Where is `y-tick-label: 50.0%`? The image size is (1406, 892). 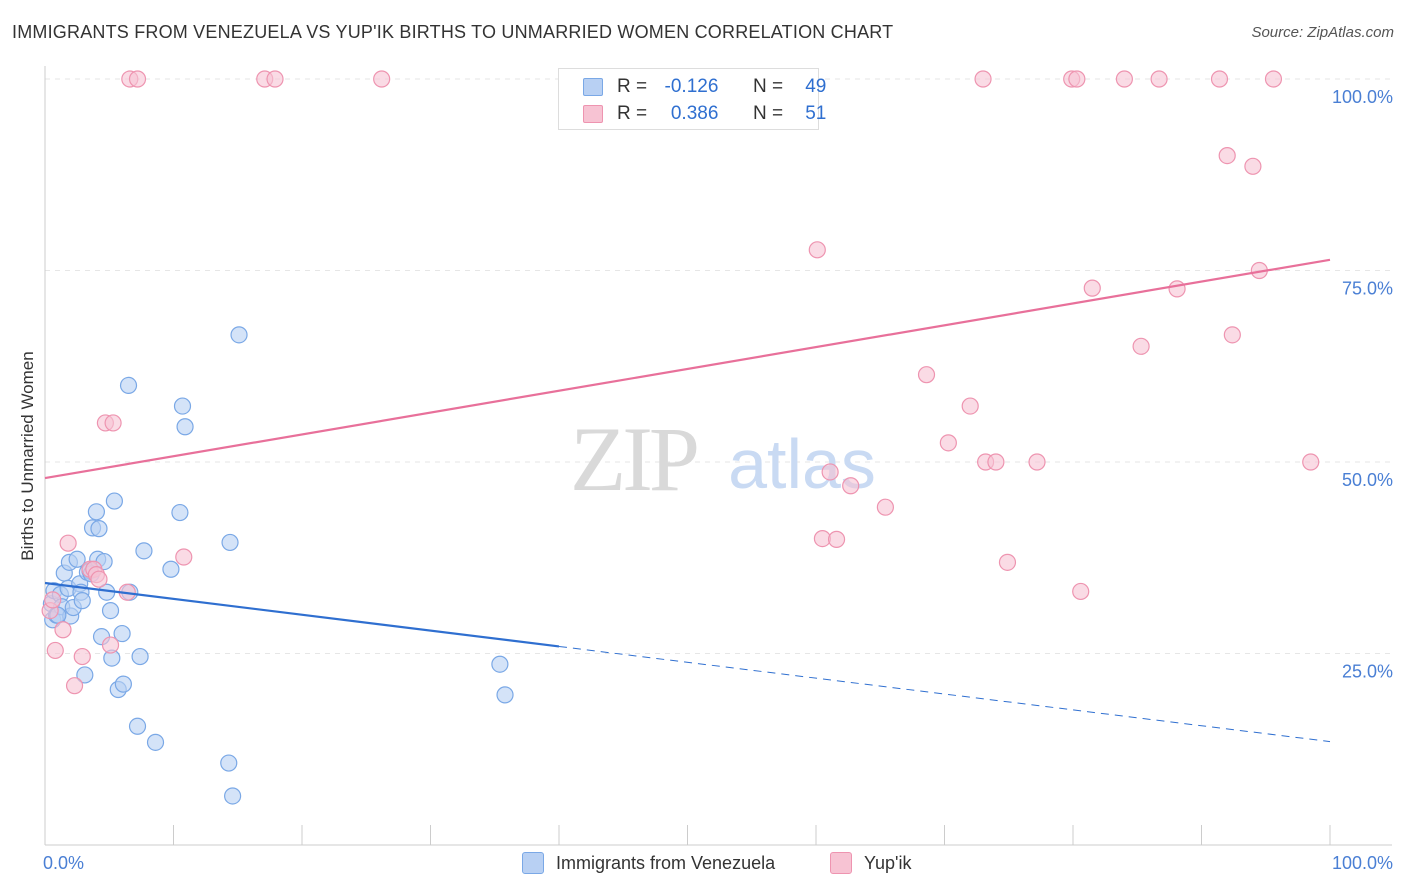 y-tick-label: 50.0% is located at coordinates (1367, 480).